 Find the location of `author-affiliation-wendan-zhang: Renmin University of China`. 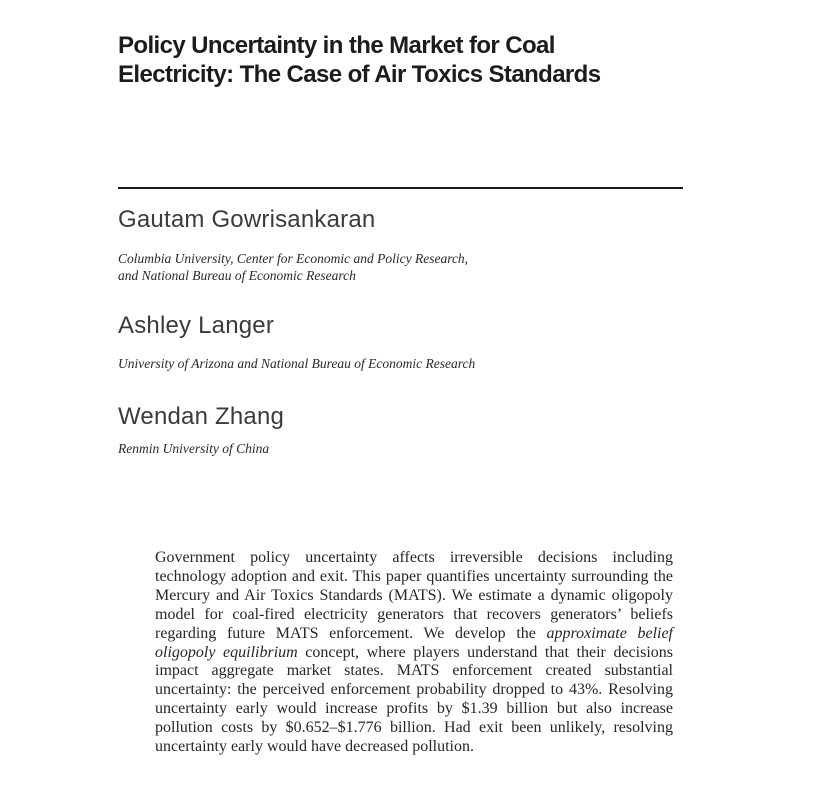

author-affiliation-wendan-zhang: Renmin University of China is located at coordinates (400, 448).